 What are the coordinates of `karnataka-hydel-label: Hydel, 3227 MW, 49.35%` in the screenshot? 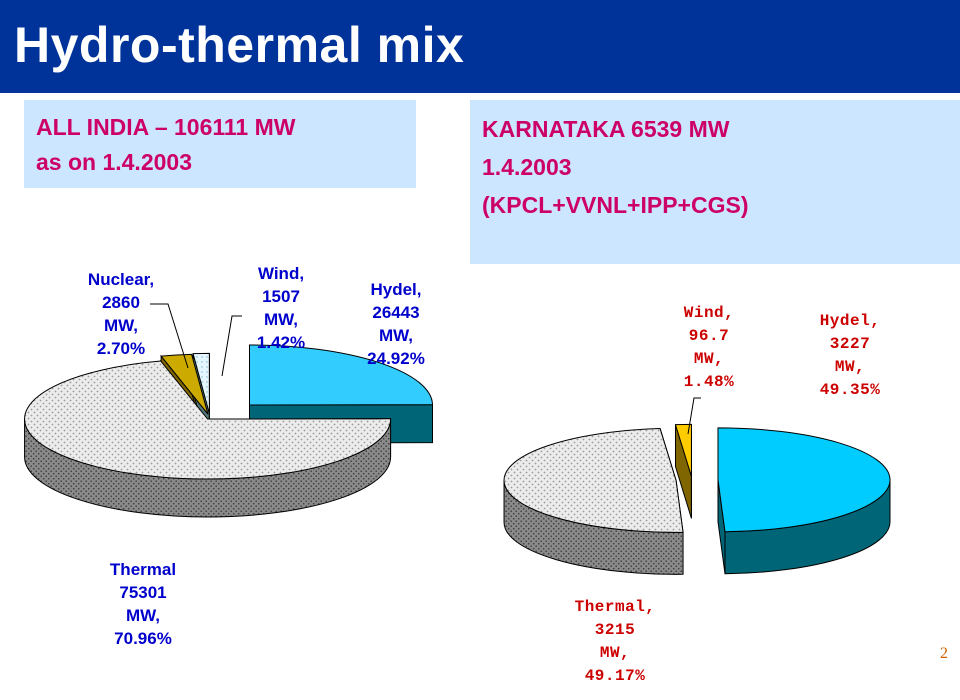 It's located at (850, 356).